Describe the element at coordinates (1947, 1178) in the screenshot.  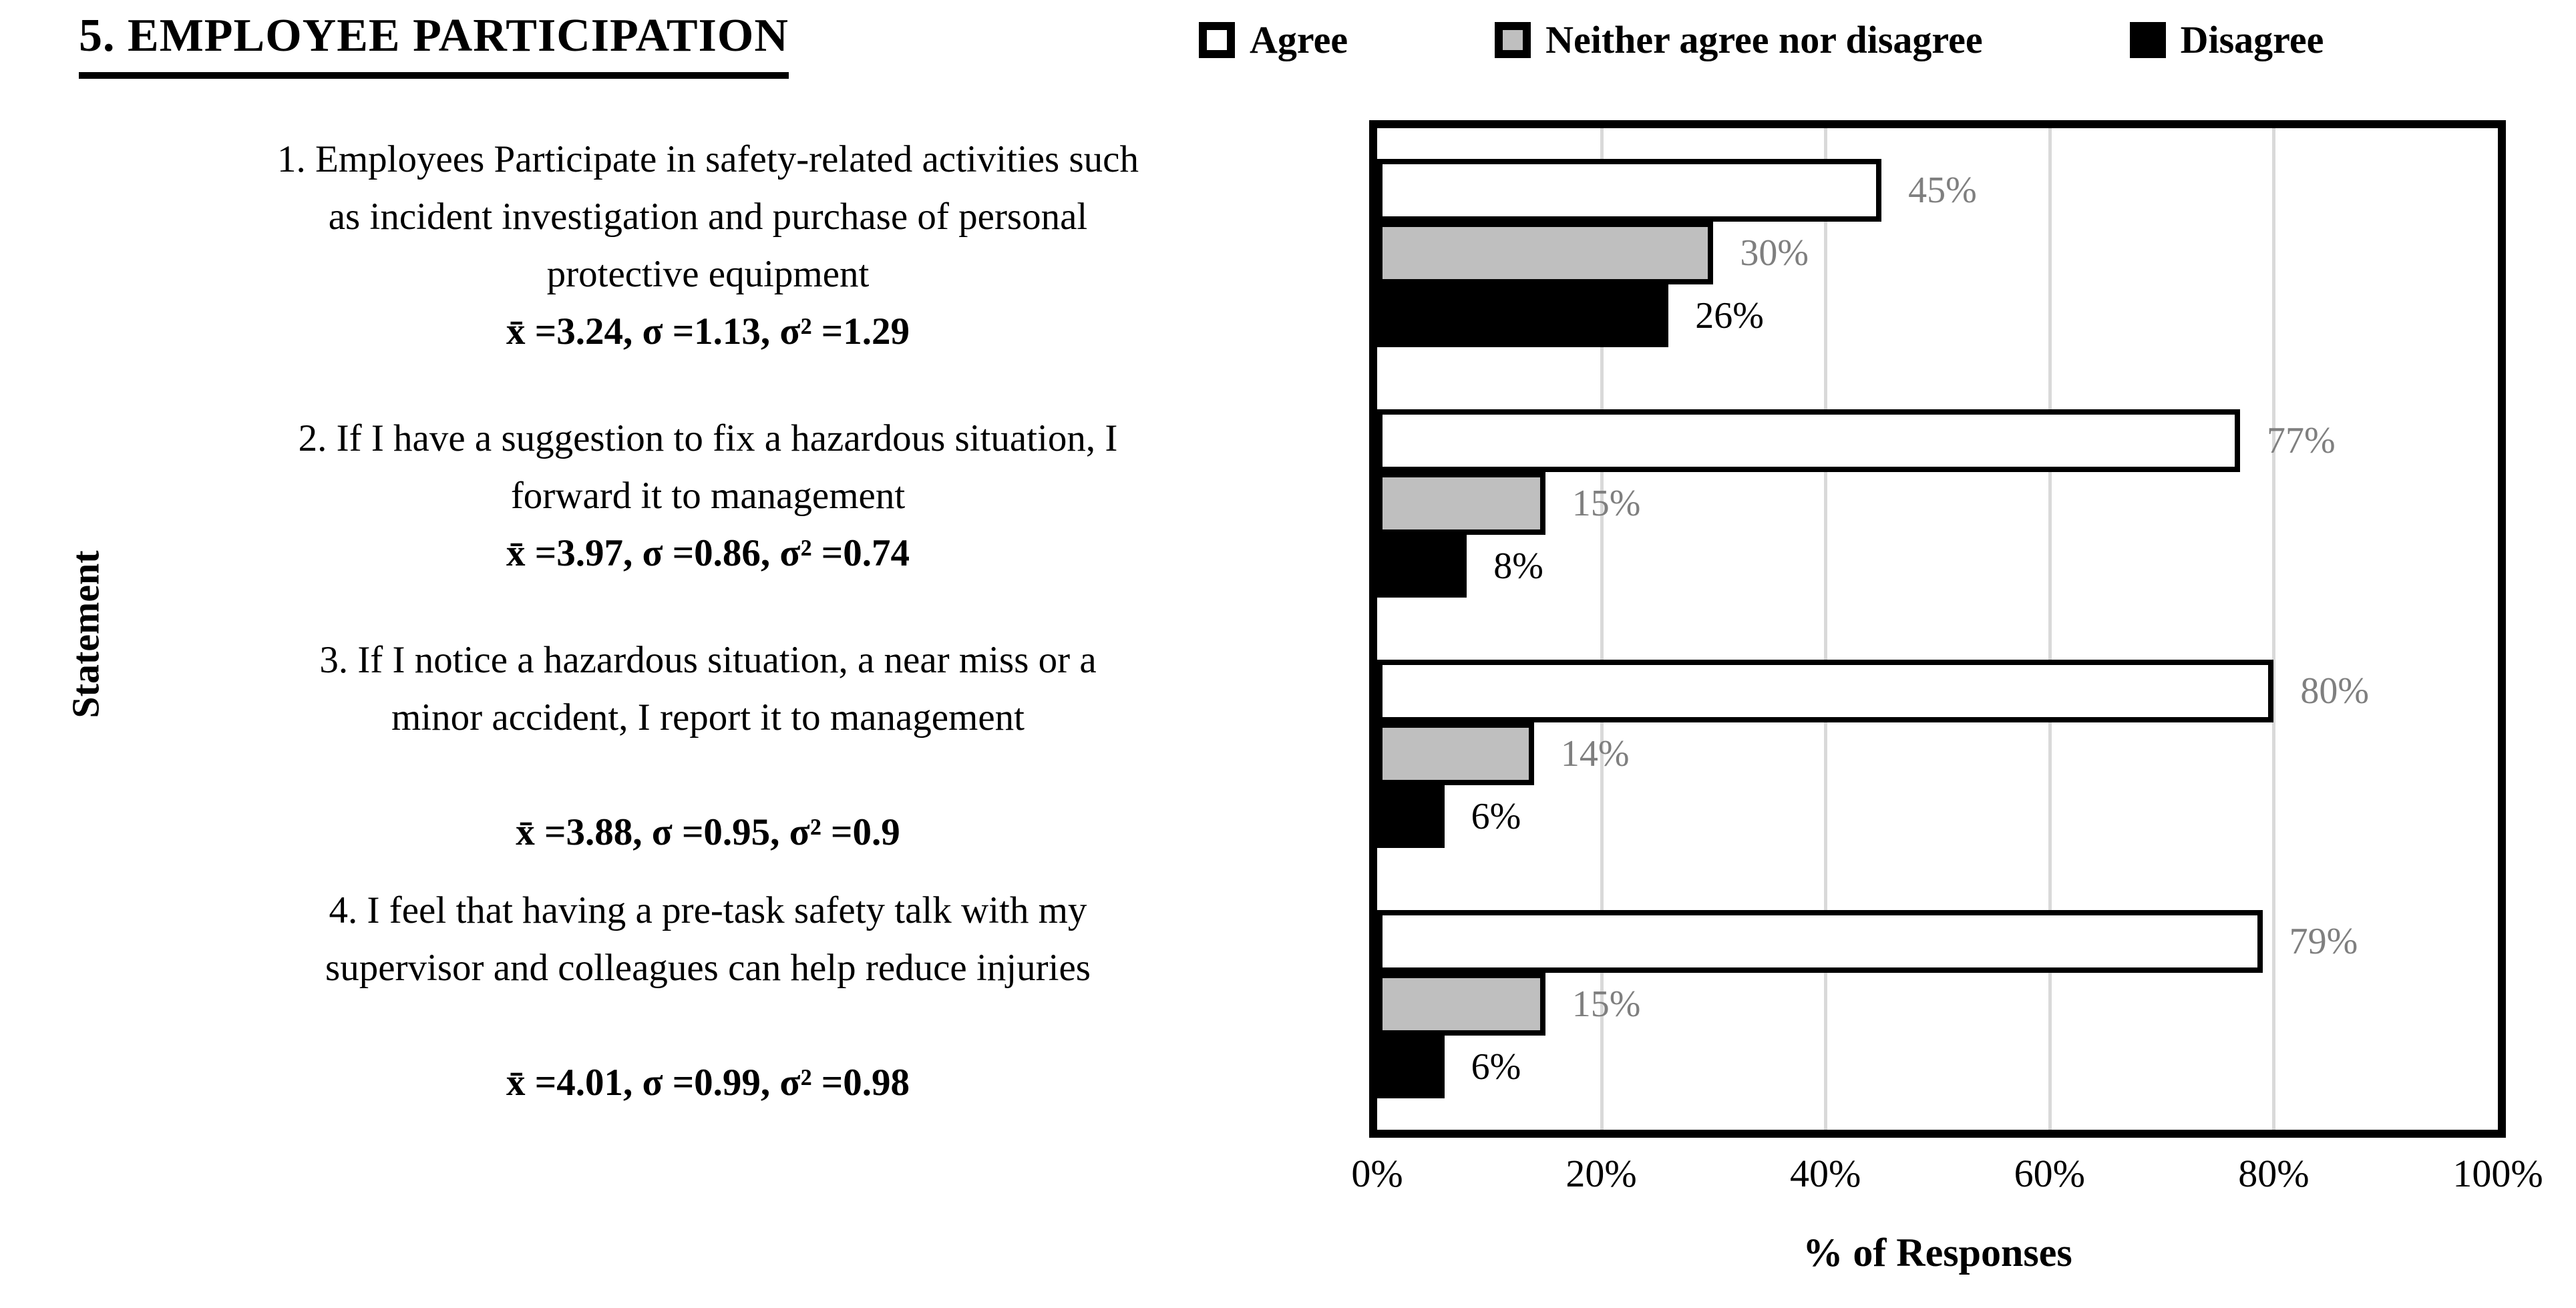
I see `x-axis-ticks: 0% 20% 40% 60% 80% 100%` at that location.